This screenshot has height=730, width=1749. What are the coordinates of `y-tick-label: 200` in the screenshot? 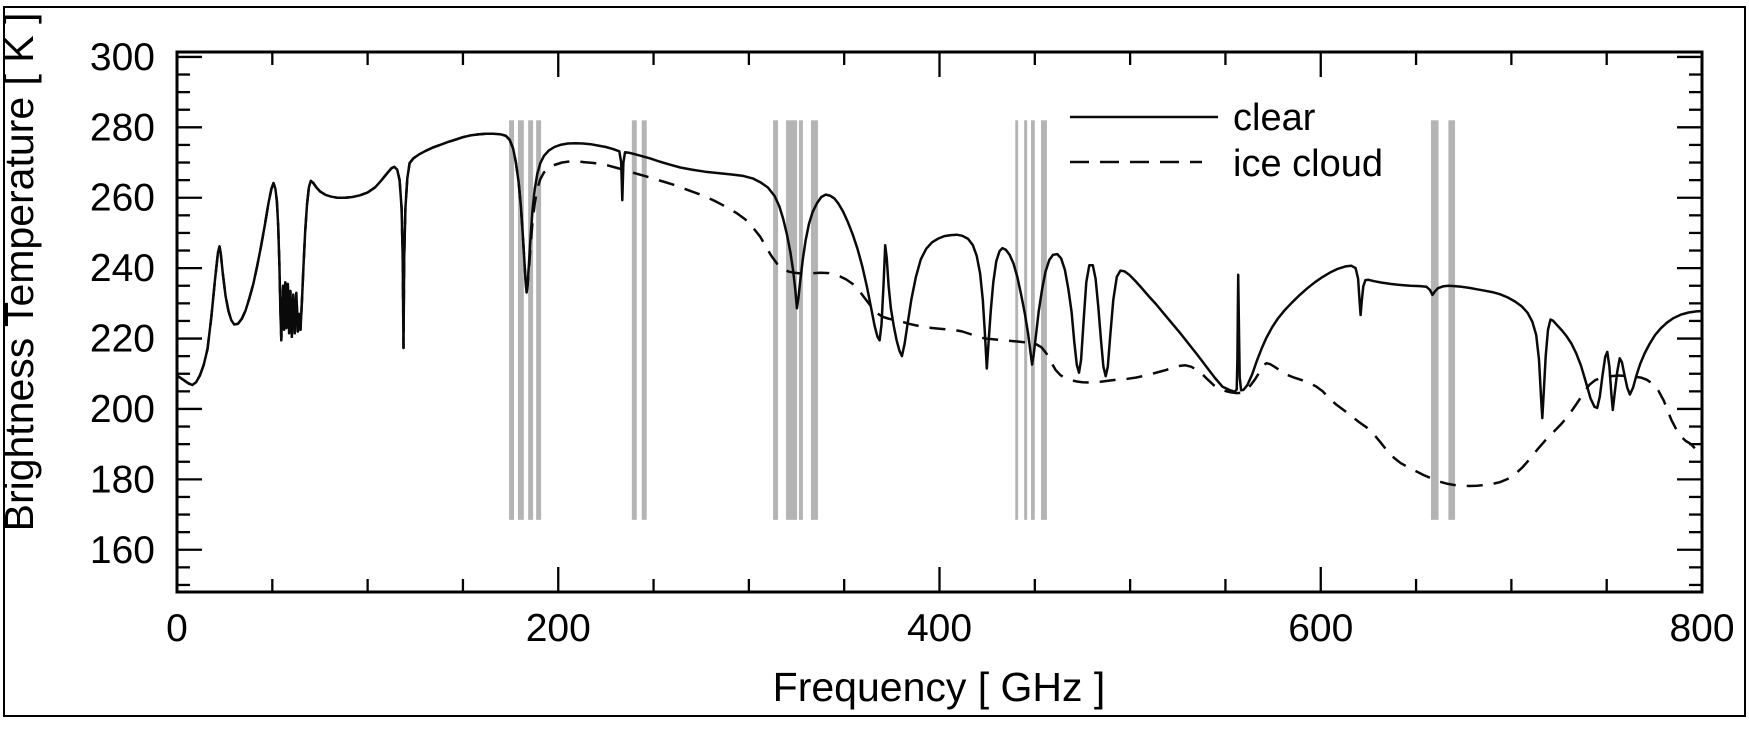 It's located at (122, 409).